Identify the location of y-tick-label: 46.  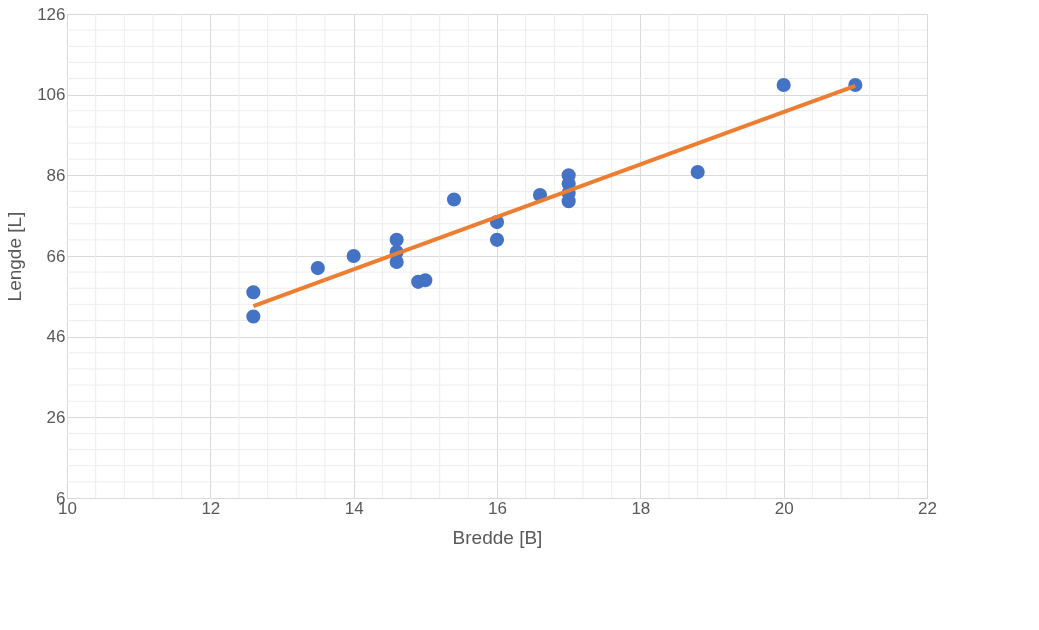
(56, 337).